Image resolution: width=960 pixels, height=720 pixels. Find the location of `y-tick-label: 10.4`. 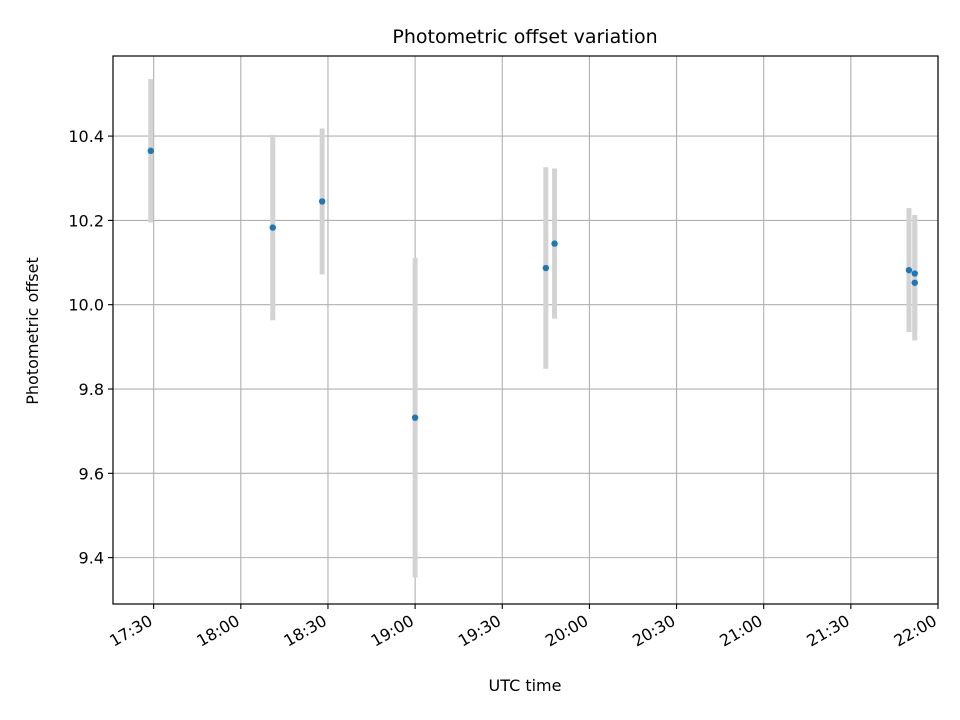

y-tick-label: 10.4 is located at coordinates (86, 136).